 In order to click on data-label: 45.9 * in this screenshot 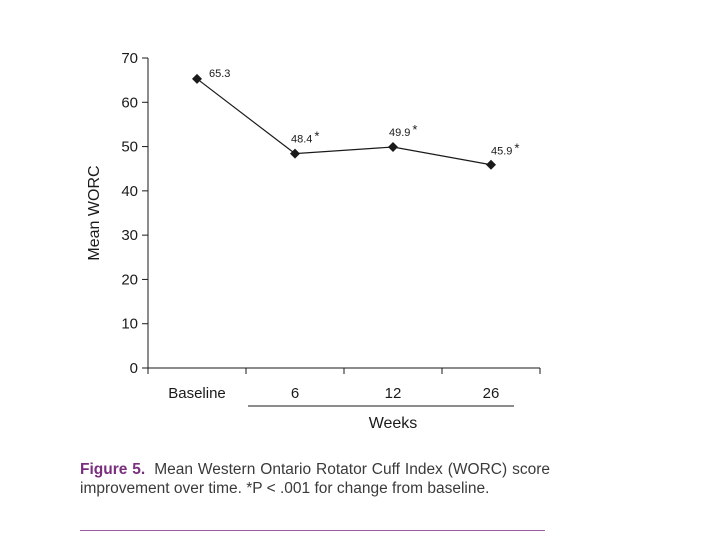, I will do `click(505, 149)`.